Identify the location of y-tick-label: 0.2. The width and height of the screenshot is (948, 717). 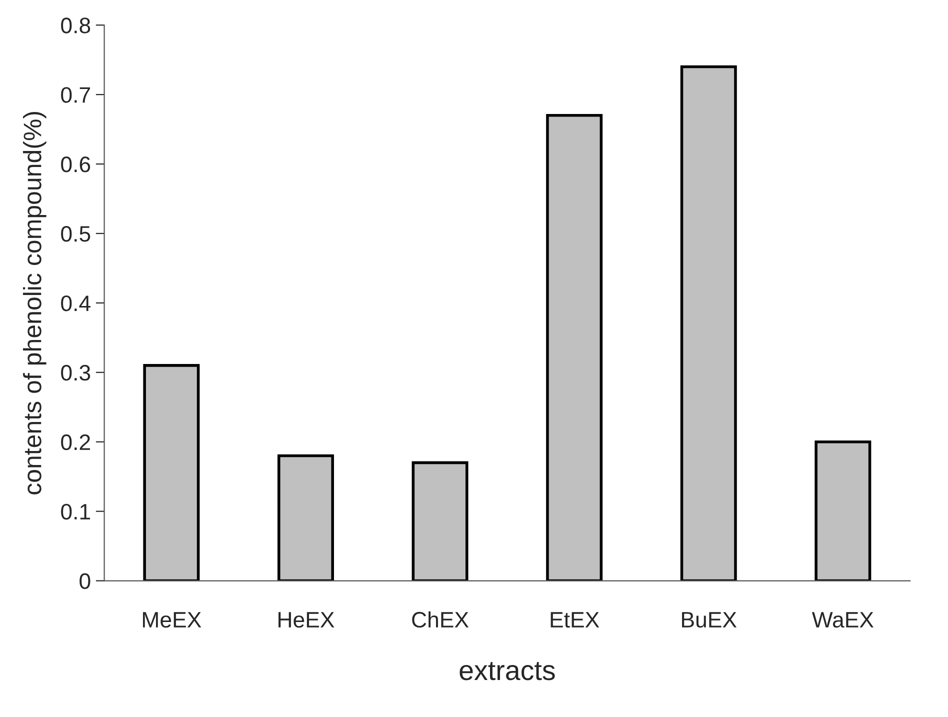
(75, 442).